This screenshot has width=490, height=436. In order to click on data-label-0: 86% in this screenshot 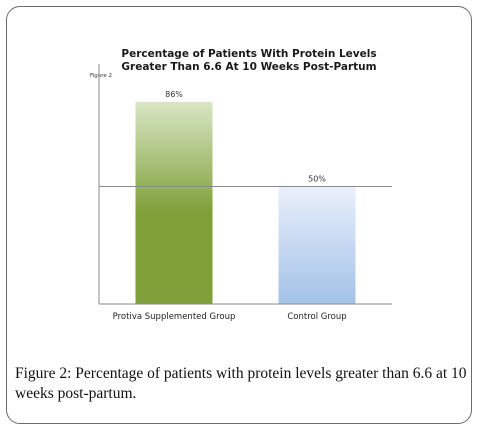, I will do `click(174, 94)`.